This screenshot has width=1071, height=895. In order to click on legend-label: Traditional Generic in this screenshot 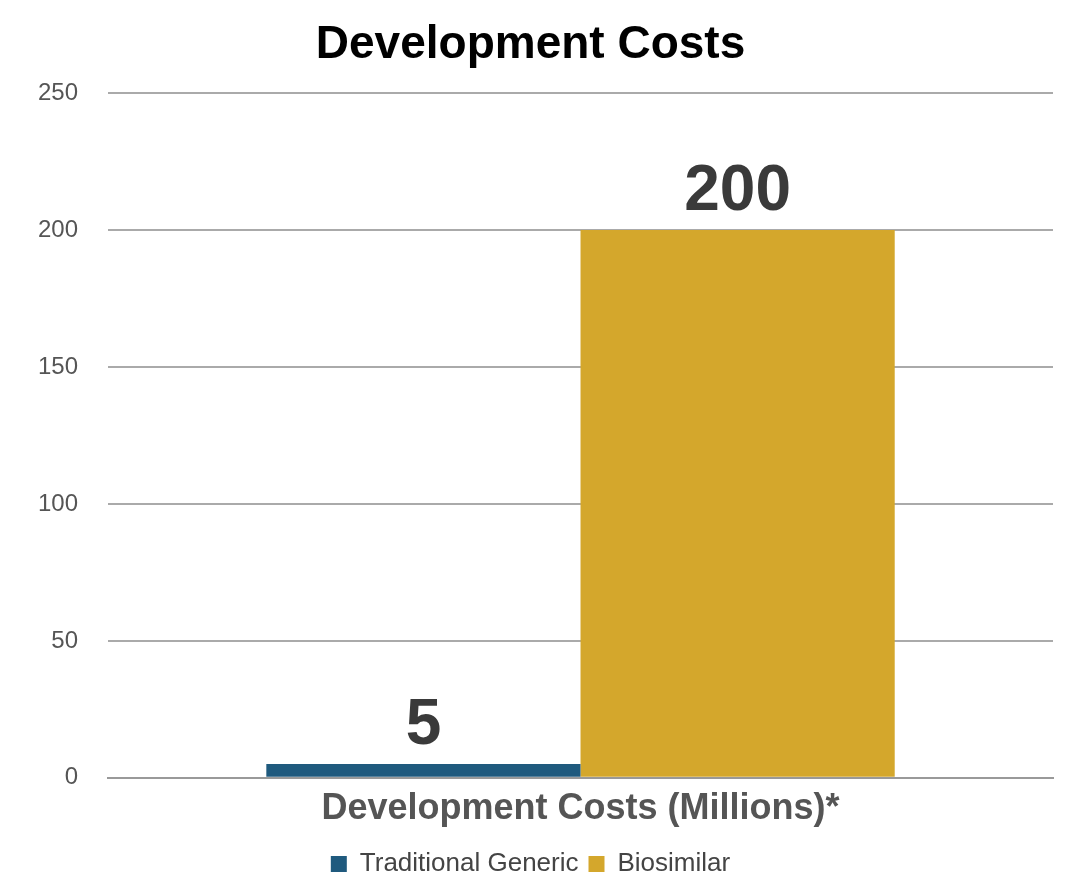, I will do `click(469, 862)`.